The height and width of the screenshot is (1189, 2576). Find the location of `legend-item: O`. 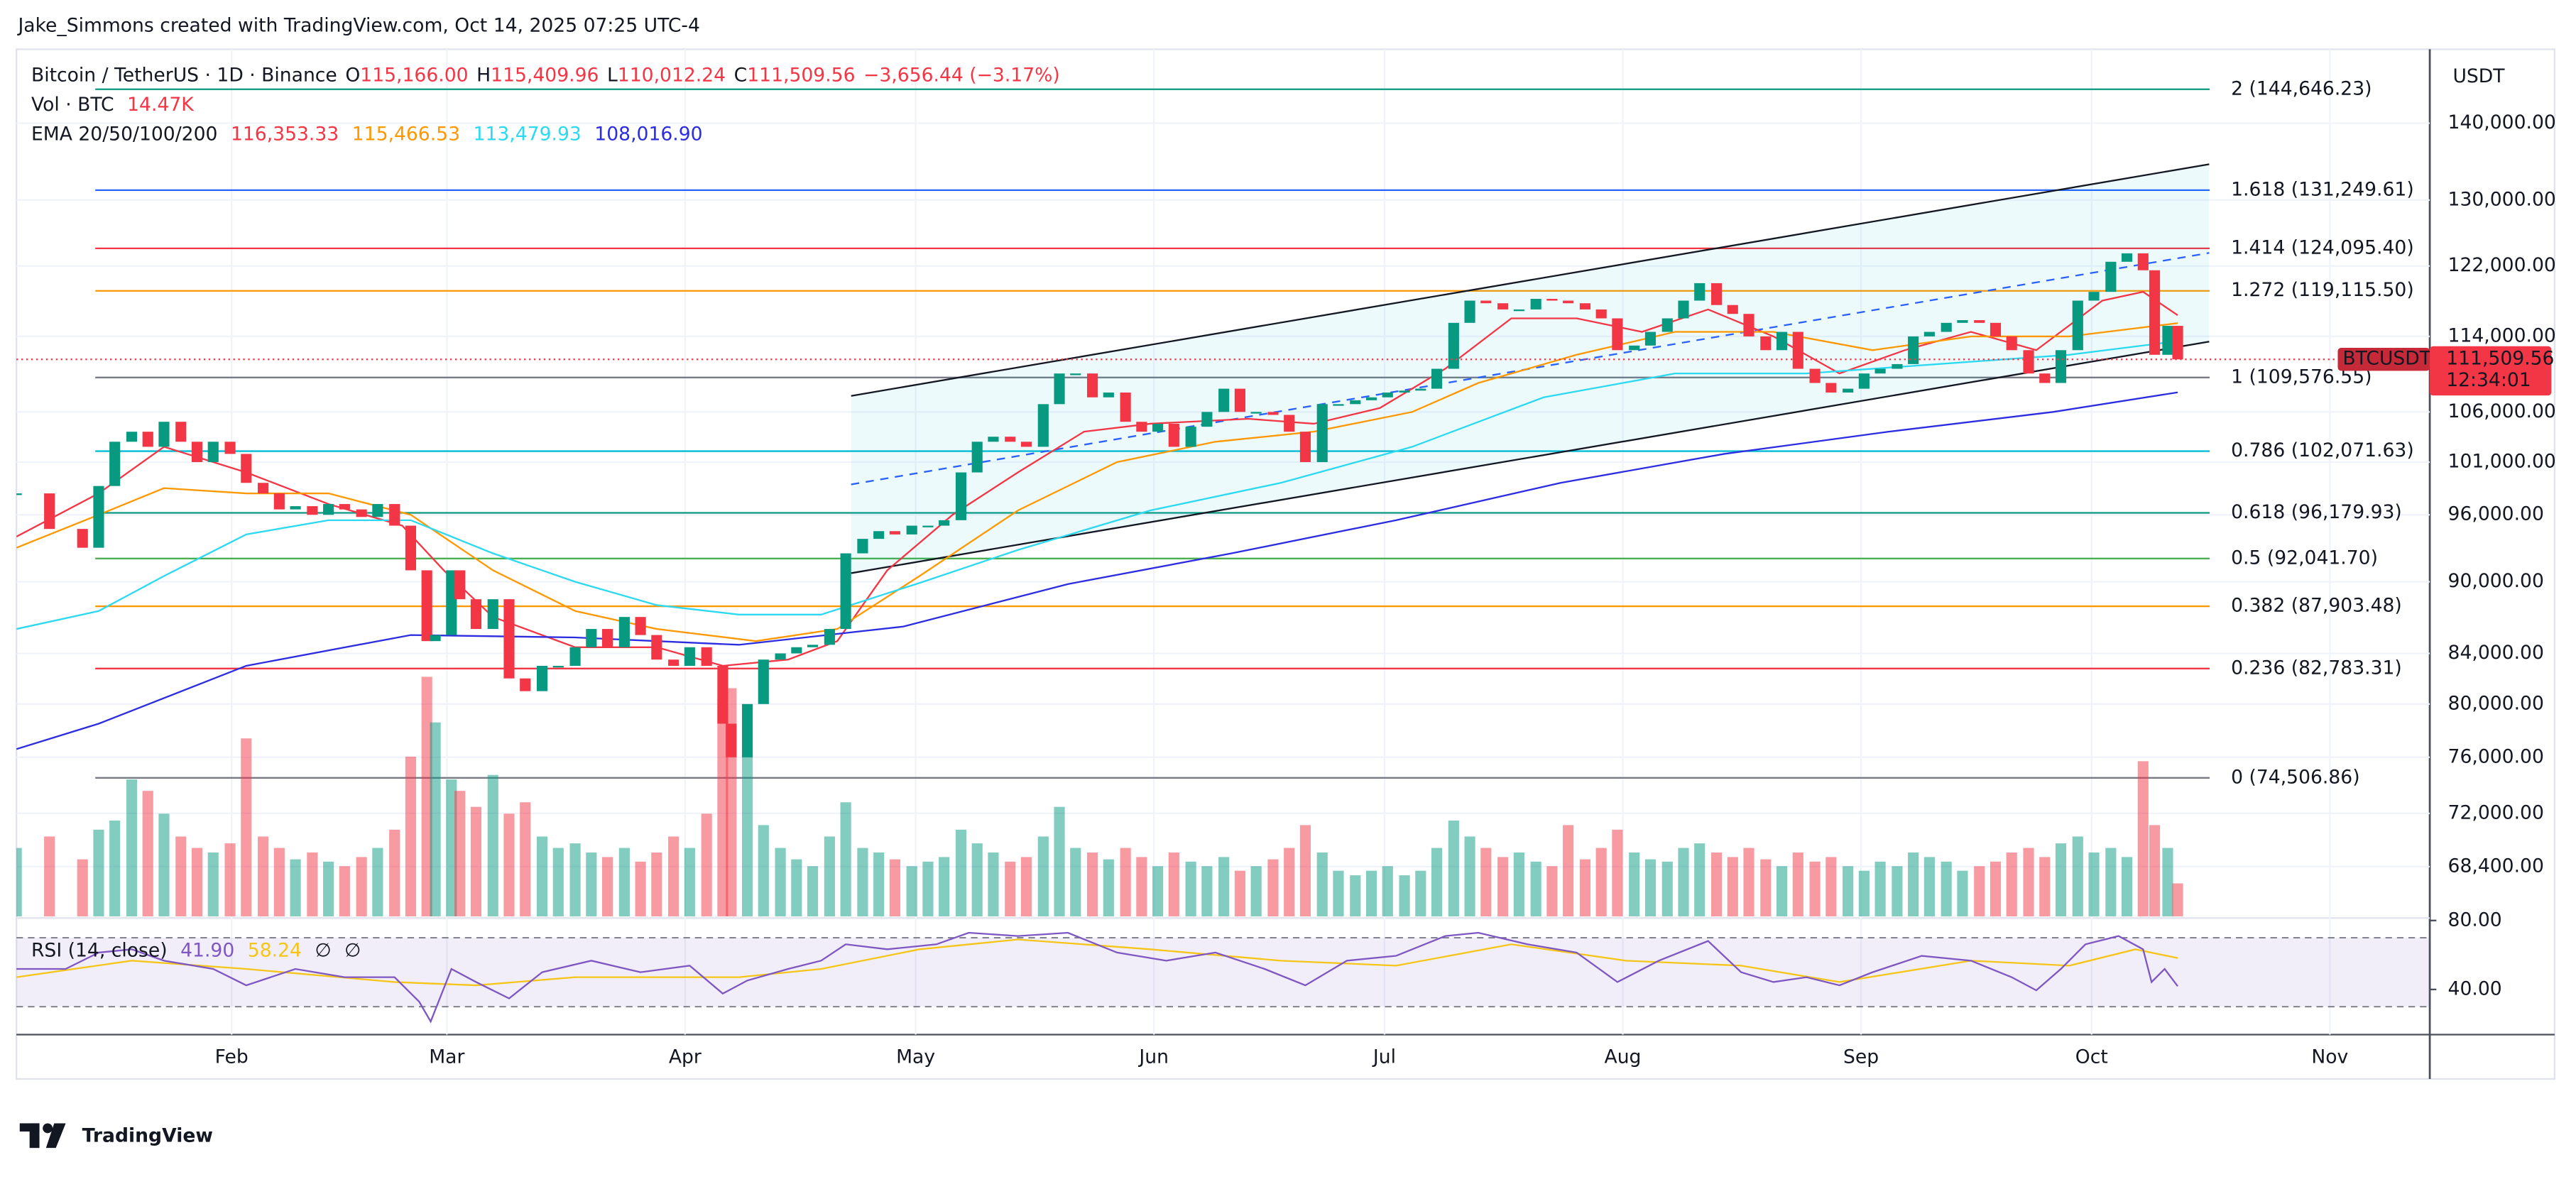

legend-item: O is located at coordinates (352, 75).